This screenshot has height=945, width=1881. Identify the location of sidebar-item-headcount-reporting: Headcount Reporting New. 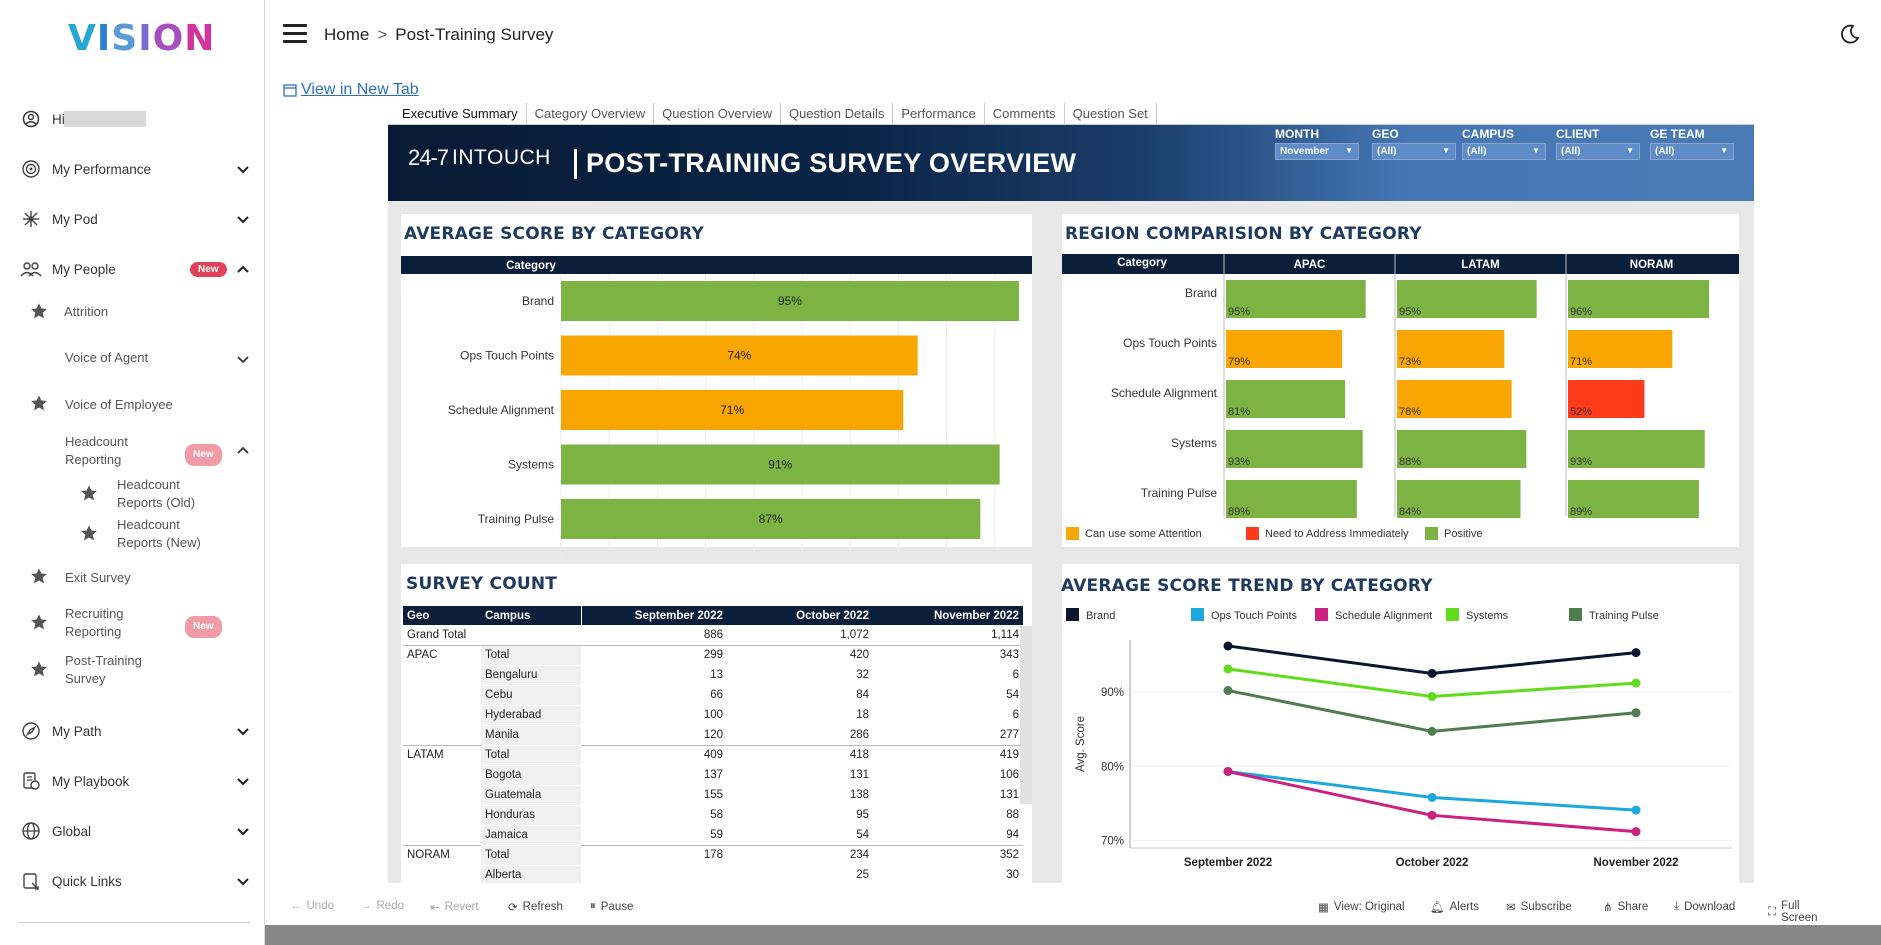
(160, 452).